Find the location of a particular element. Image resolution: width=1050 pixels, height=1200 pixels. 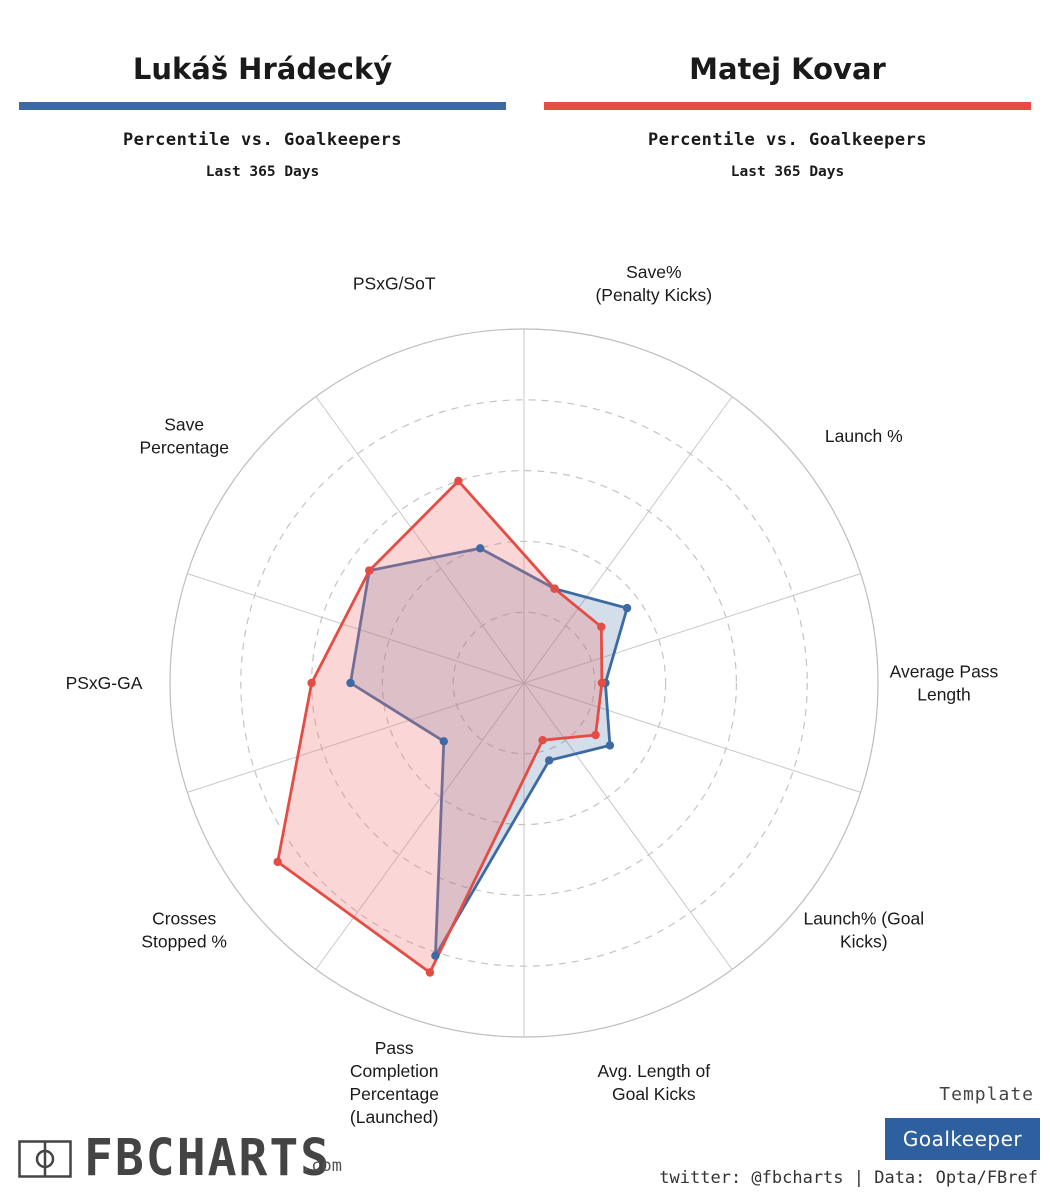

pitch-icon is located at coordinates (45, 1159).